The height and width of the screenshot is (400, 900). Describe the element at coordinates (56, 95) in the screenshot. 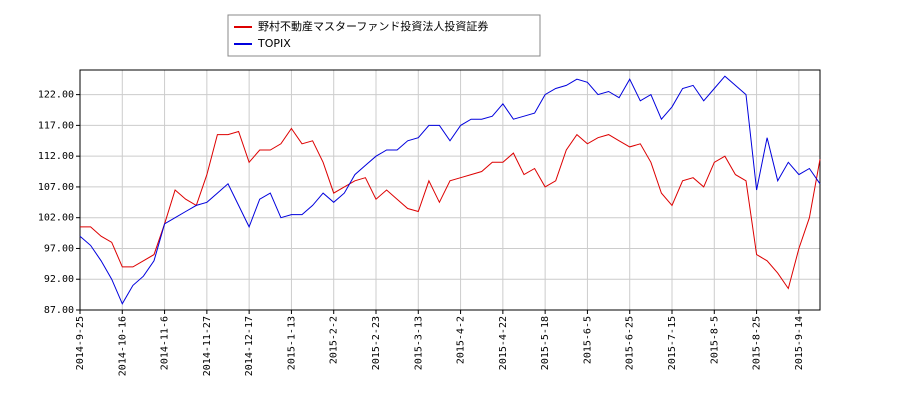

I see `y-tick-label: 122.00` at that location.